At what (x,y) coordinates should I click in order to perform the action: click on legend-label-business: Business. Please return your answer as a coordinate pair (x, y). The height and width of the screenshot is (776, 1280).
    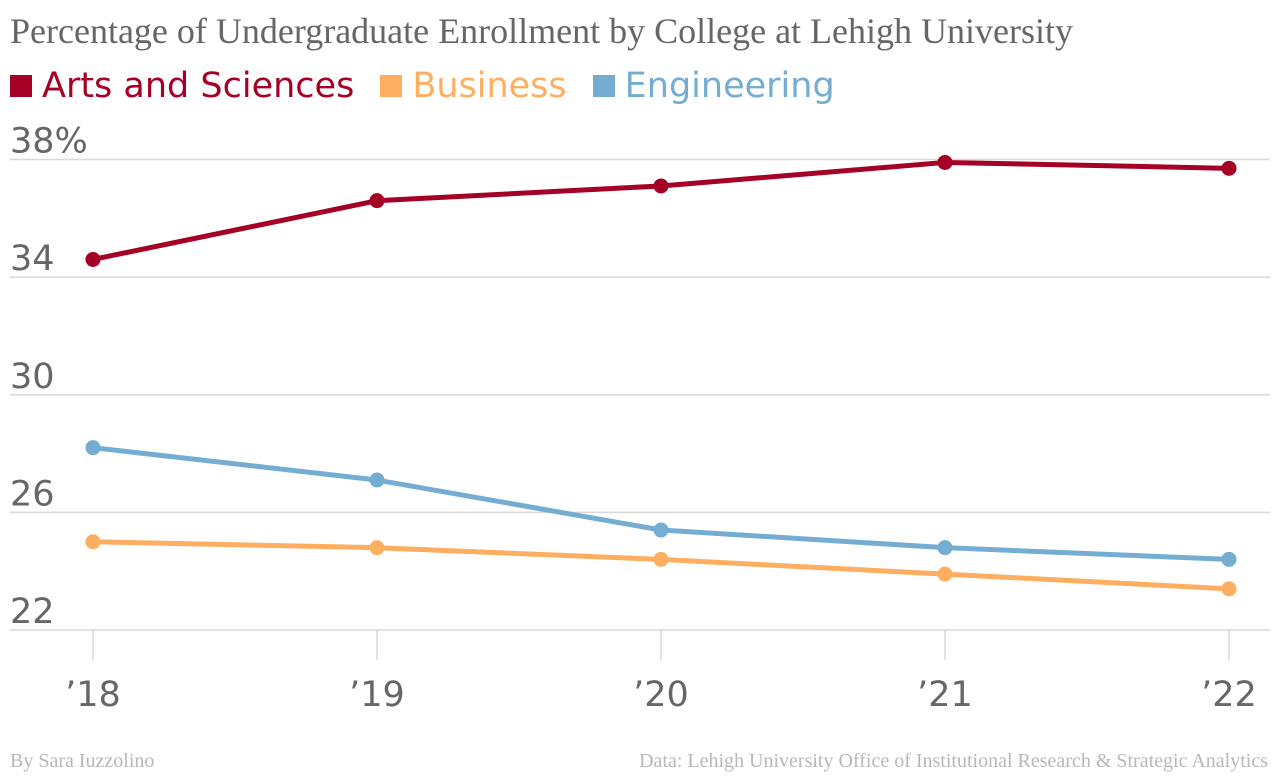
    Looking at the image, I should click on (489, 86).